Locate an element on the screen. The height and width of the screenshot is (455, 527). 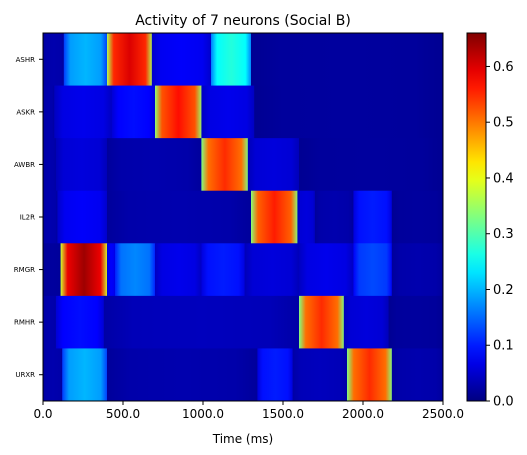
y-tick-label: RMHR is located at coordinates (24, 323).